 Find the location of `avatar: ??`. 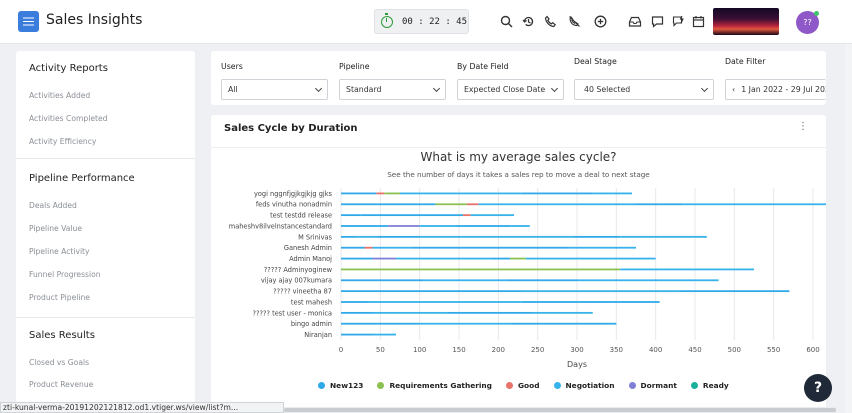

avatar: ?? is located at coordinates (807, 22).